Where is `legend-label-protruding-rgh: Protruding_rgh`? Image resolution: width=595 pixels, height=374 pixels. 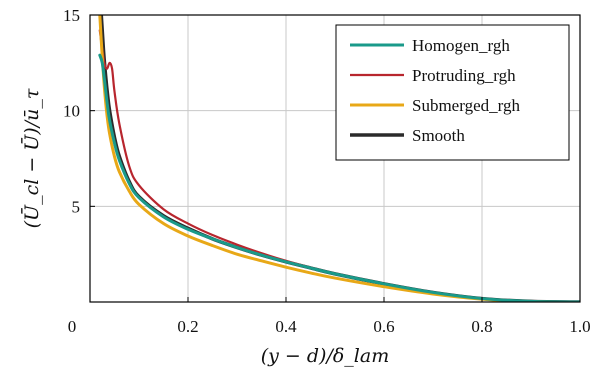
legend-label-protruding-rgh: Protruding_rgh is located at coordinates (464, 75).